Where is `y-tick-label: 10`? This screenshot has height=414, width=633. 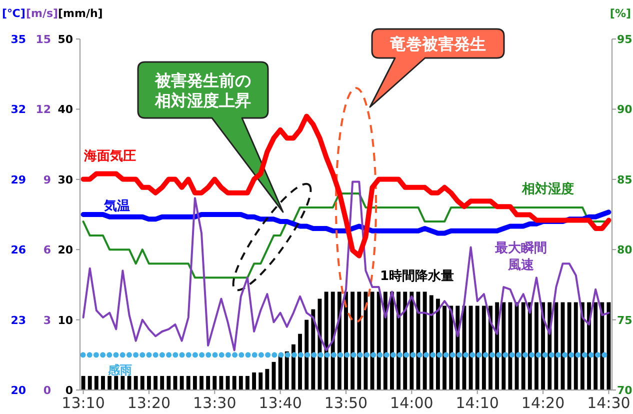 y-tick-label: 10 is located at coordinates (66, 320).